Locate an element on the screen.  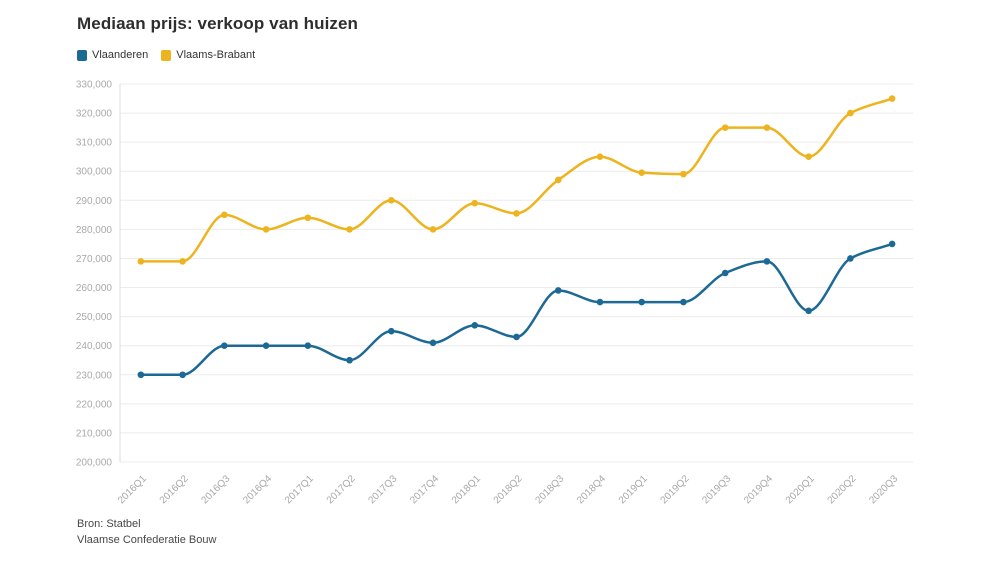
y-tick-label: 290,000 is located at coordinates (94, 201).